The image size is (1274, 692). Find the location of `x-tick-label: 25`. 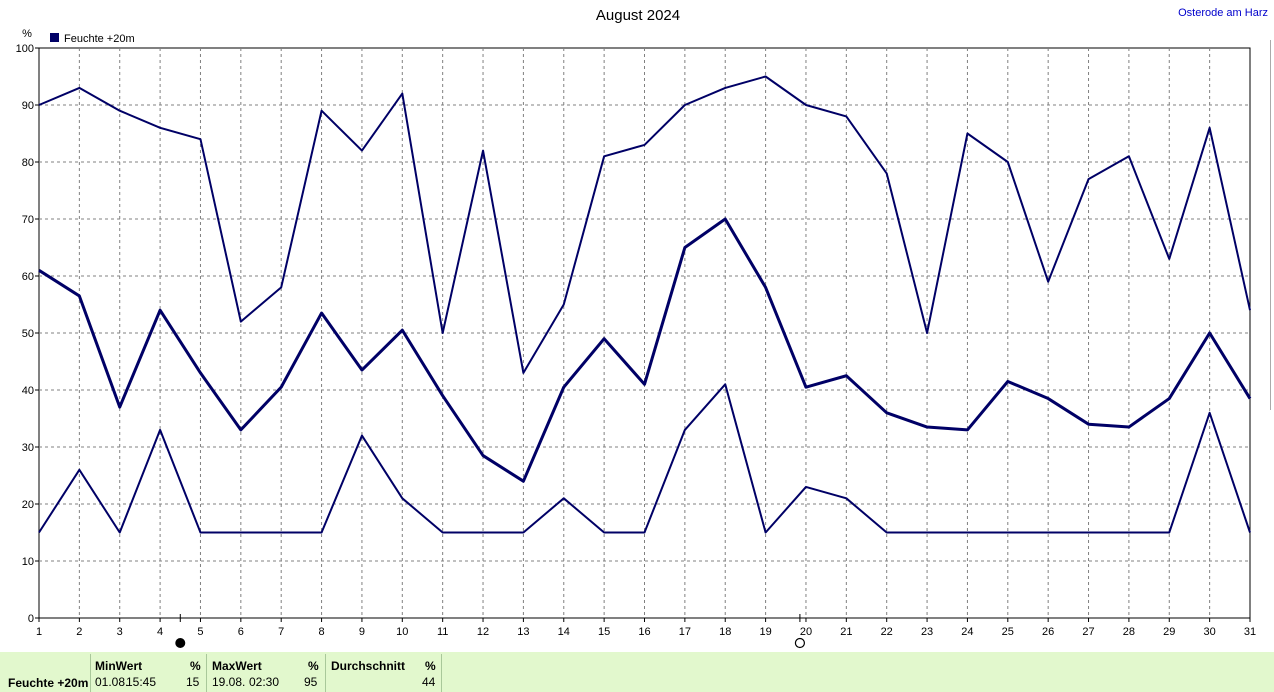

x-tick-label: 25 is located at coordinates (1008, 632).